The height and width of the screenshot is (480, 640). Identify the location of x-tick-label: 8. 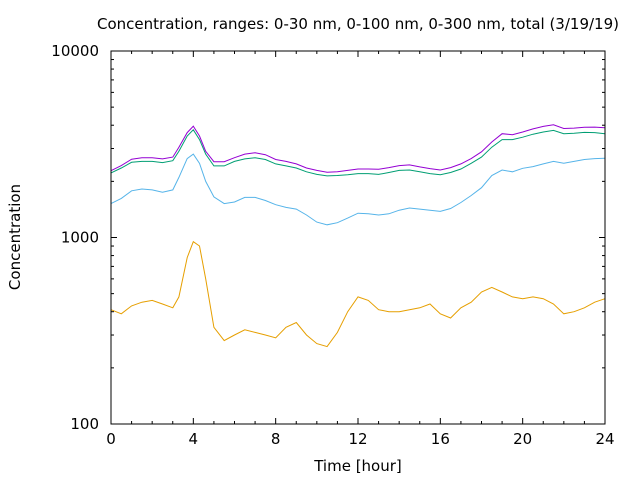
(276, 439).